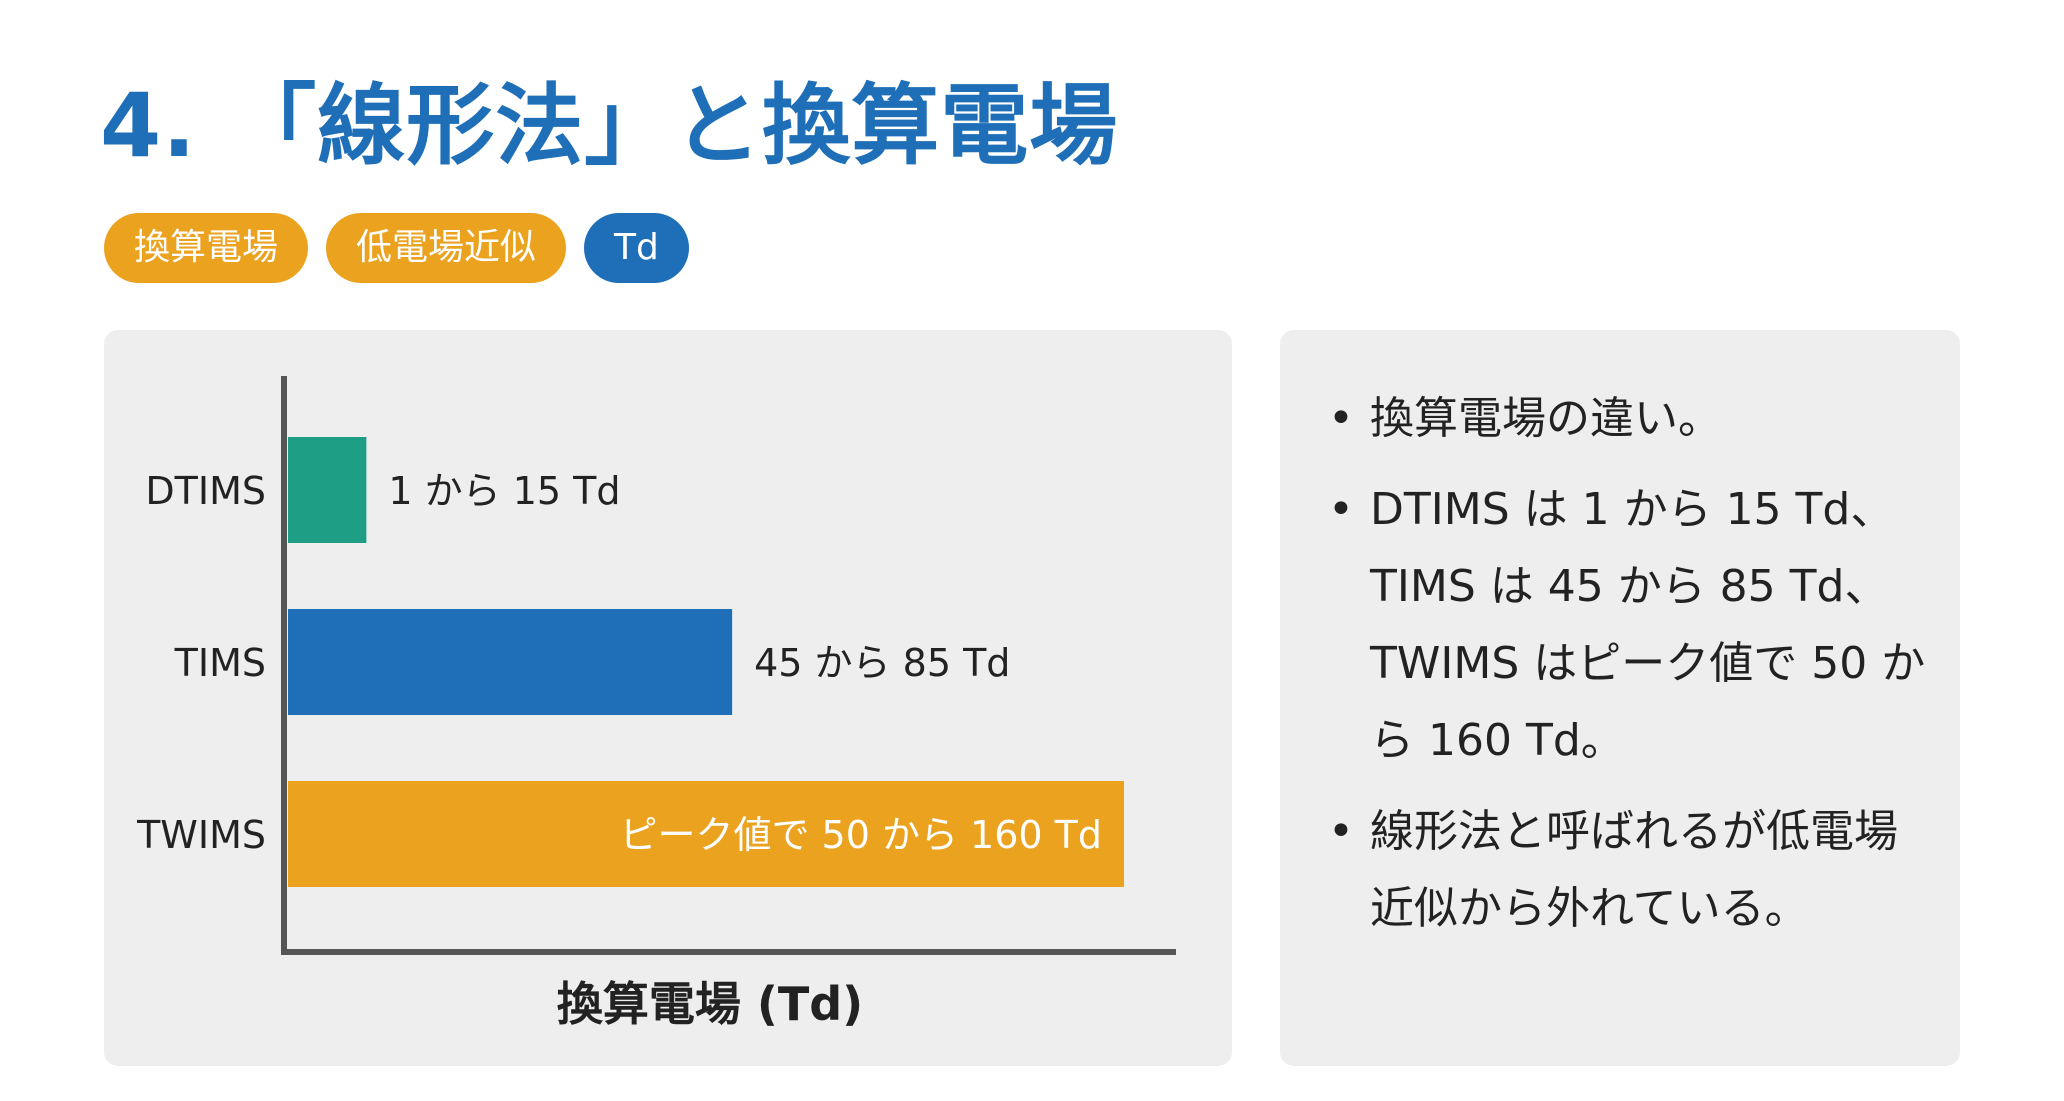 The width and height of the screenshot is (2064, 1101). I want to click on tag-td: Td, so click(636, 248).